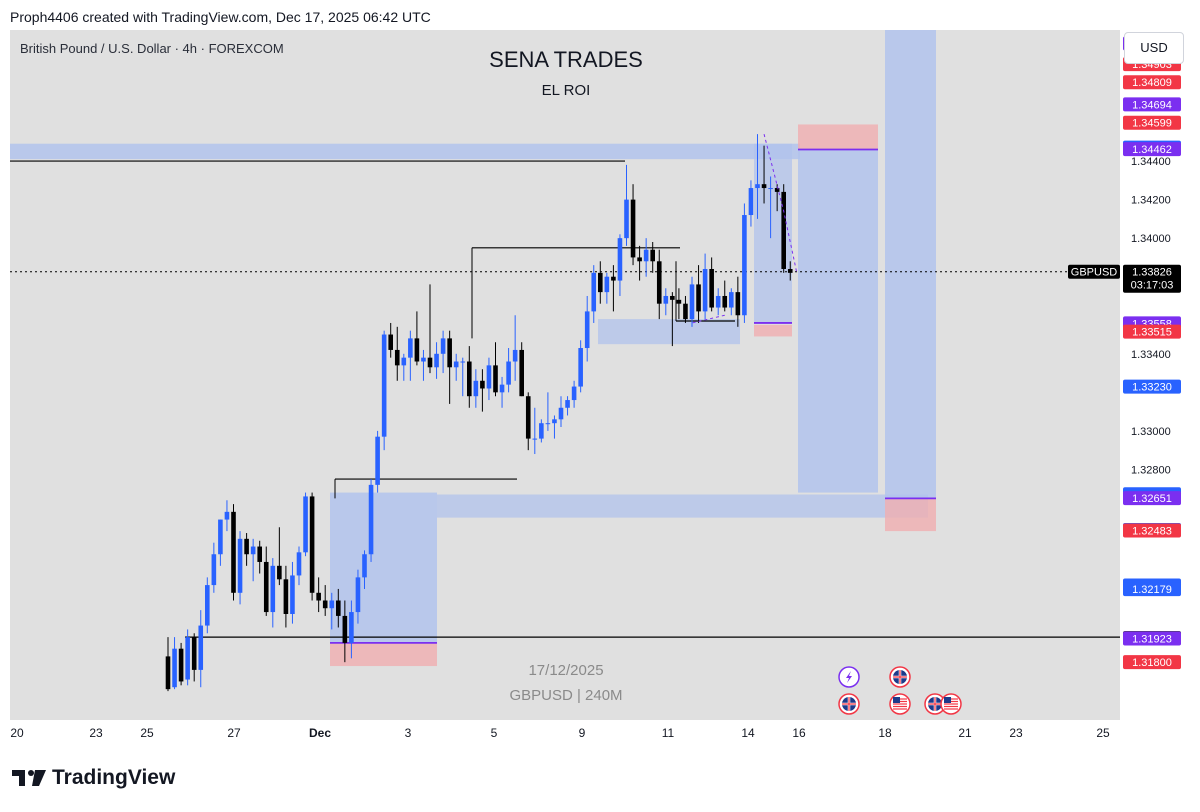 The width and height of the screenshot is (1200, 812). I want to click on price-tag: 1.34694, so click(1152, 104).